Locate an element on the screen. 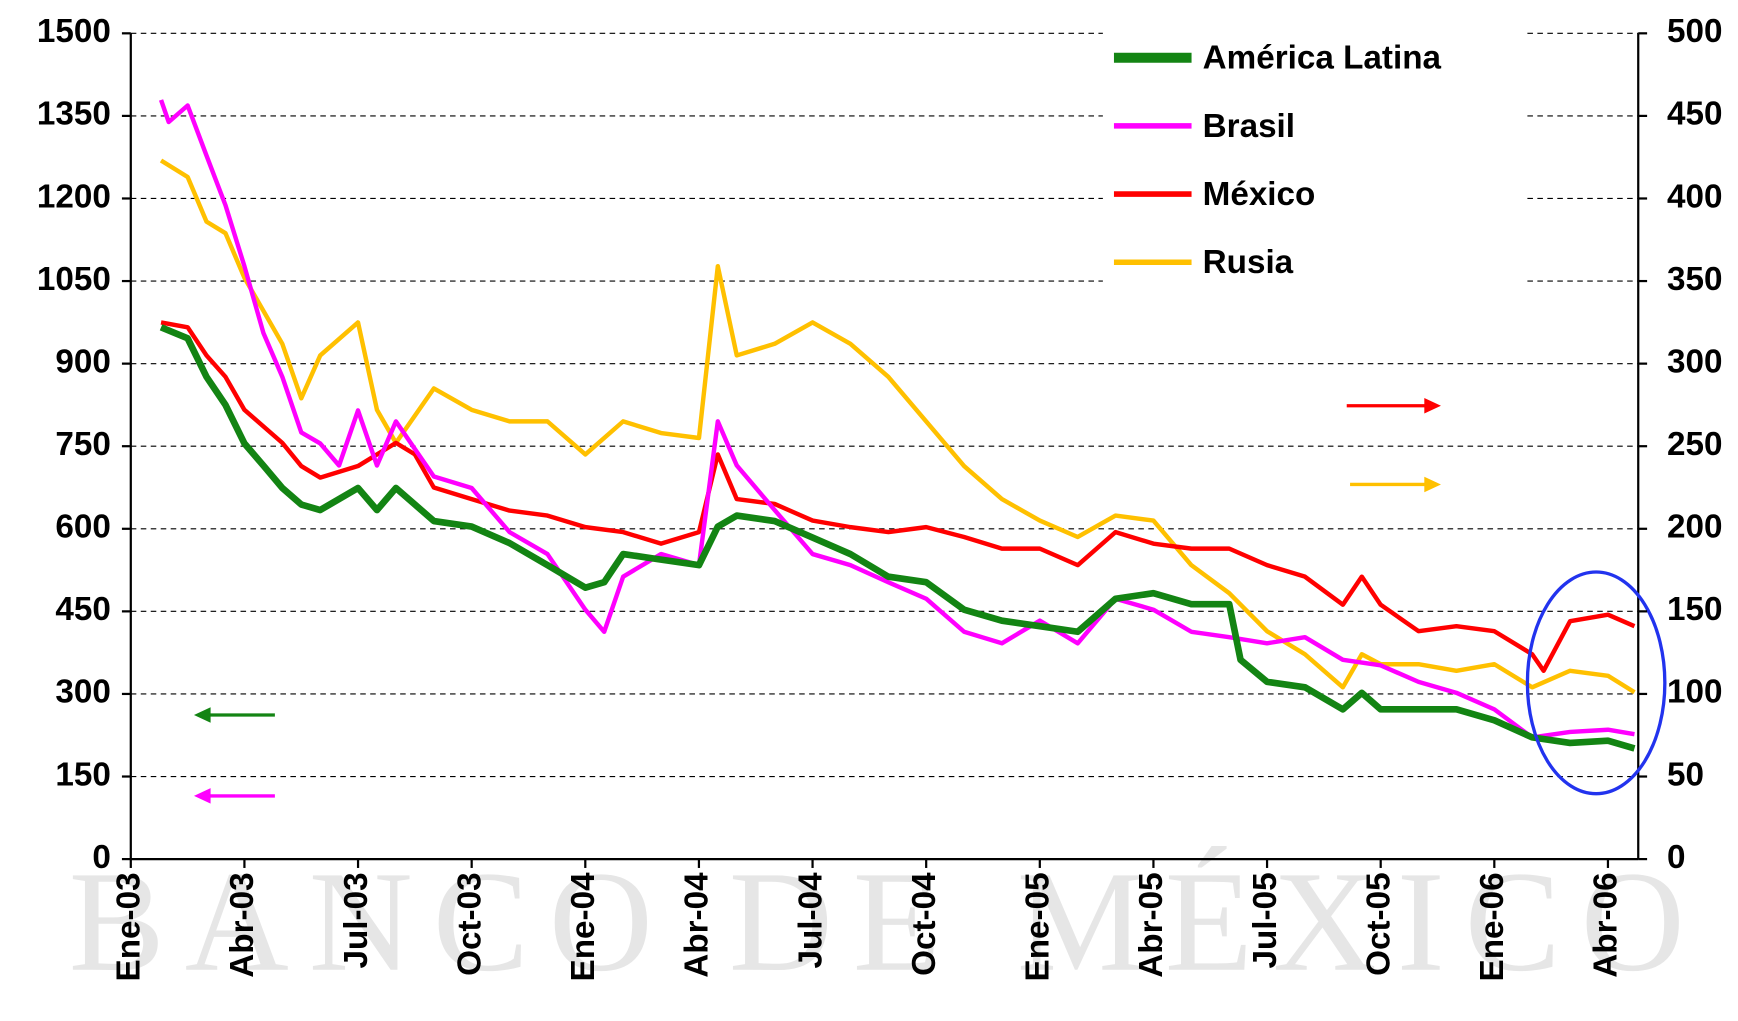 The width and height of the screenshot is (1738, 1021). y2-tick-label: 250 is located at coordinates (1694, 444).